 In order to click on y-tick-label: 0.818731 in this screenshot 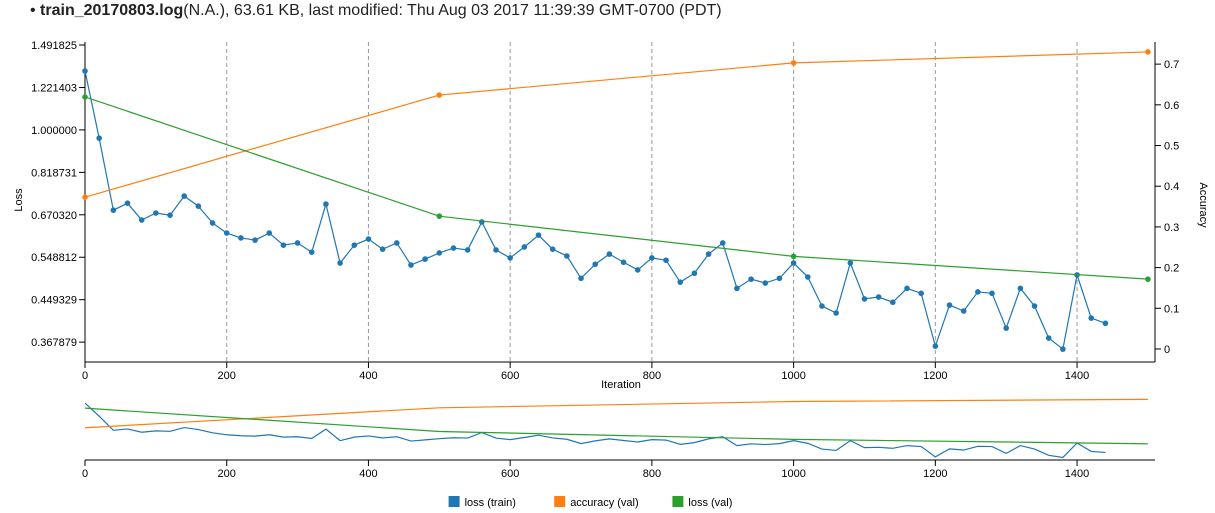, I will do `click(54, 173)`.